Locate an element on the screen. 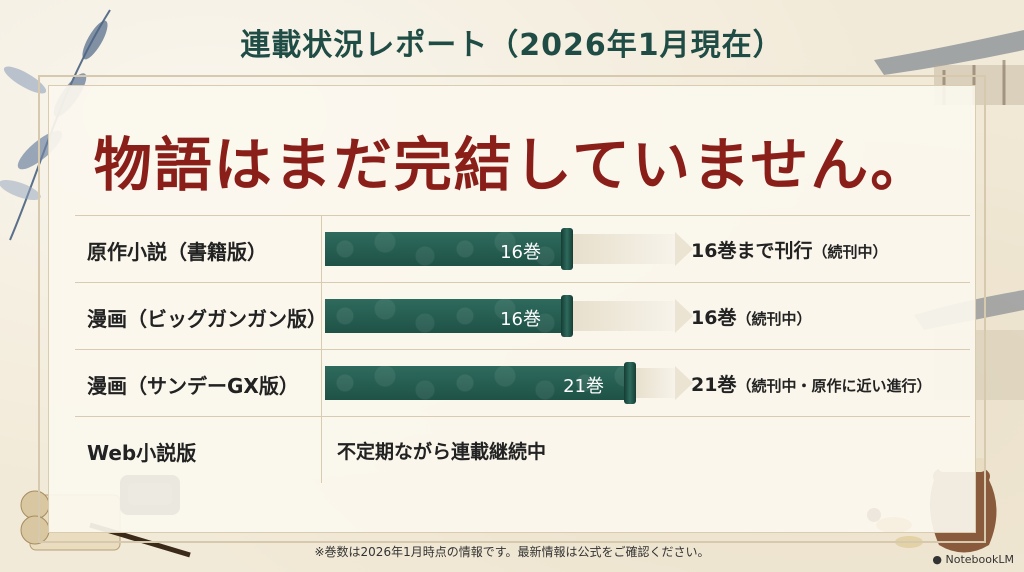  status-note: （続刊中・原作に近い進行） is located at coordinates (834, 386).